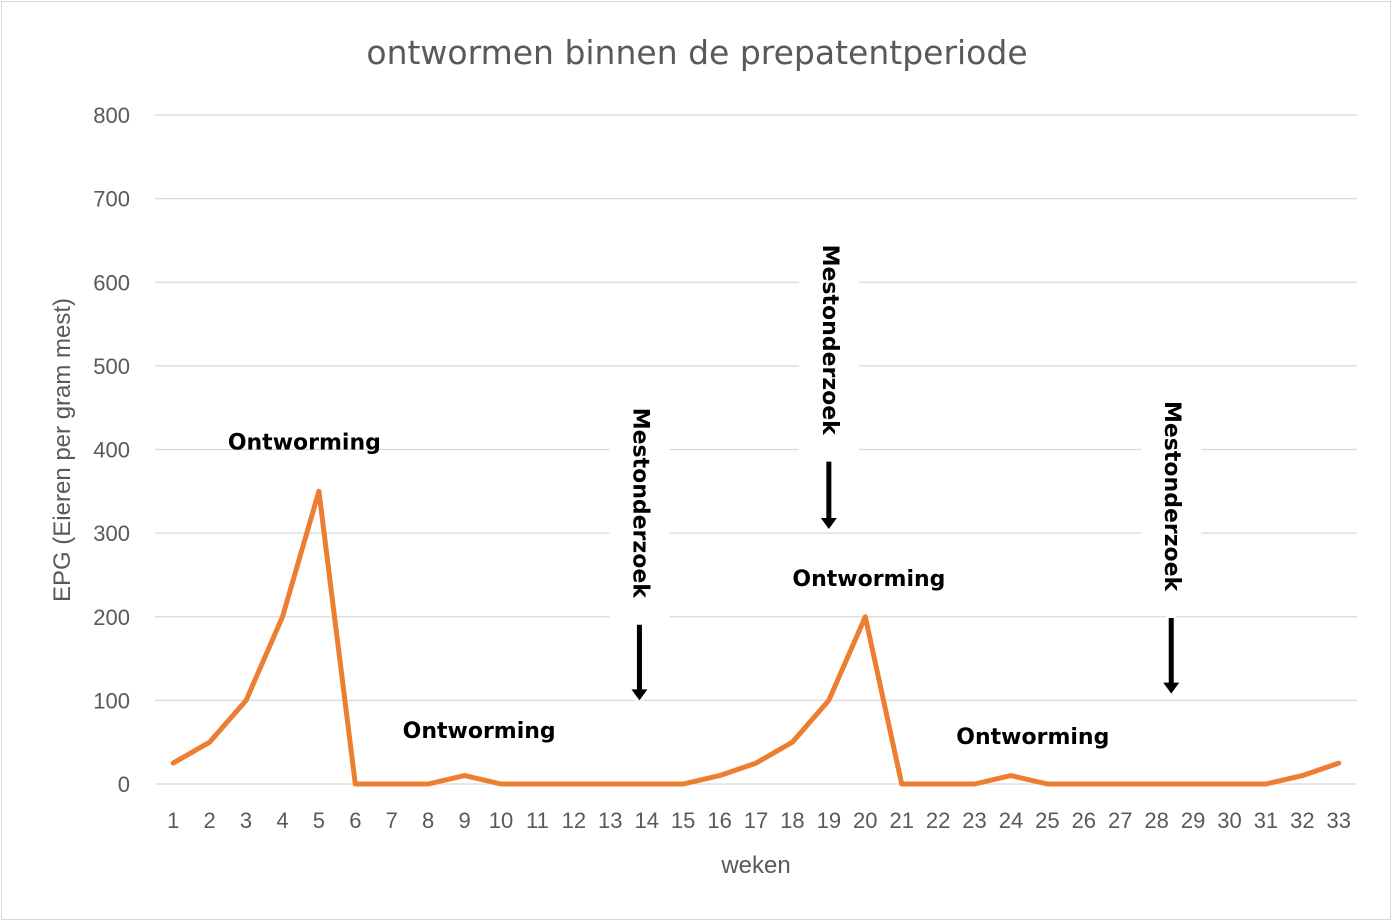 Image resolution: width=1394 pixels, height=923 pixels. Describe the element at coordinates (756, 820) in the screenshot. I see `x-tick-label: 17` at that location.